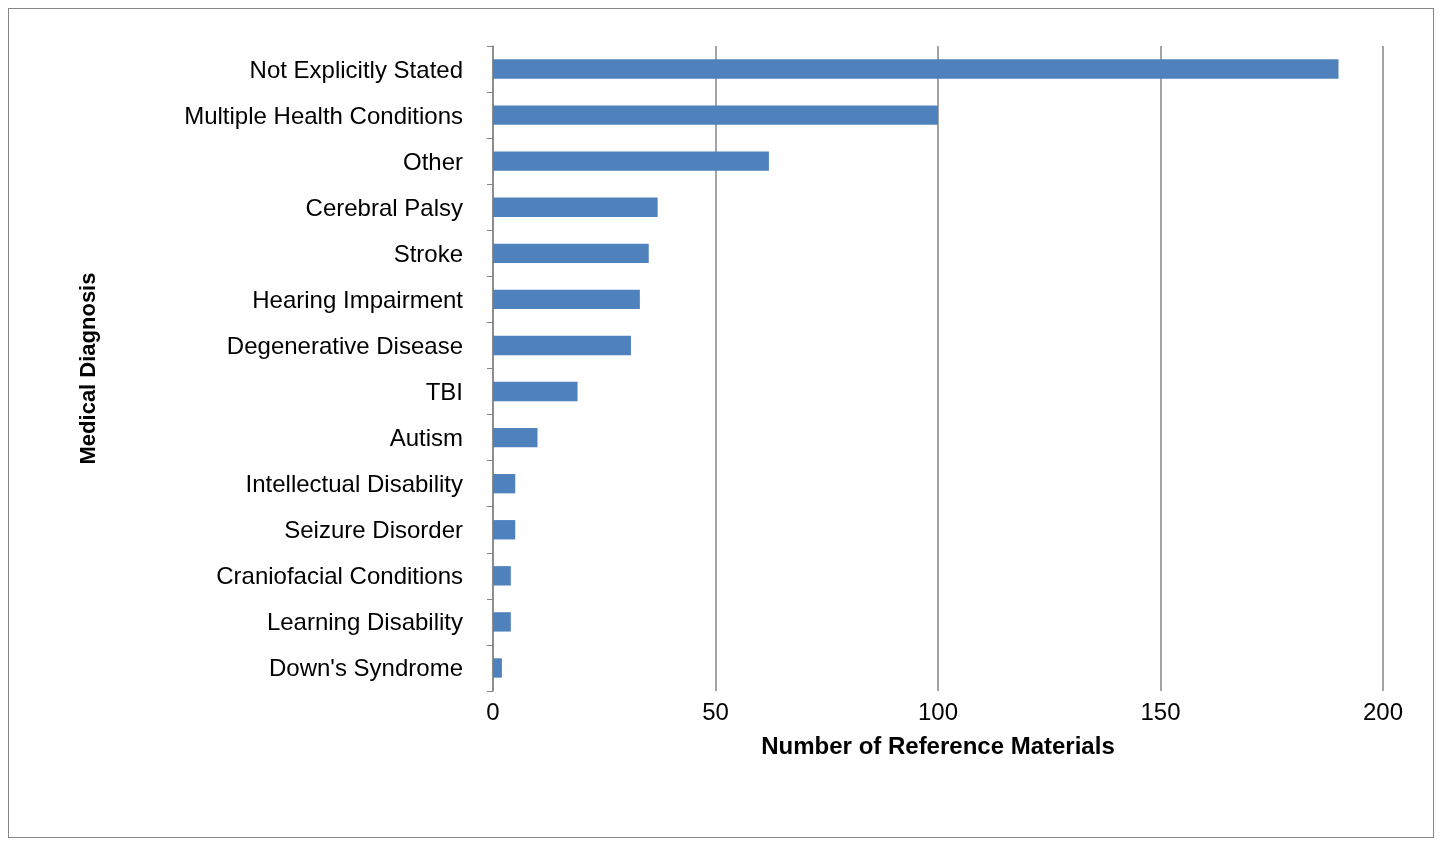 This screenshot has height=846, width=1442. I want to click on x-tick-label: 0, so click(493, 711).